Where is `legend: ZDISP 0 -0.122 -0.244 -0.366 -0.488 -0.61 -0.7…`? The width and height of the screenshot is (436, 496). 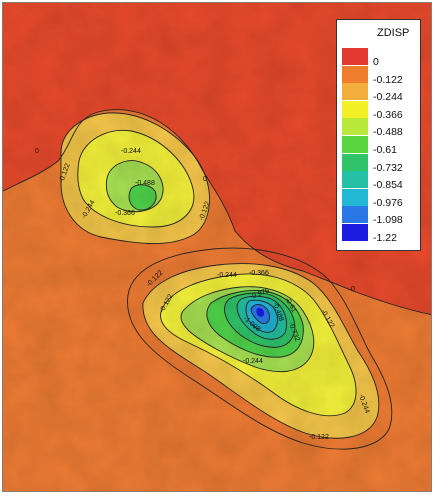
legend: ZDISP 0 -0.122 -0.244 -0.366 -0.488 -0.61 -0.7… is located at coordinates (378, 135).